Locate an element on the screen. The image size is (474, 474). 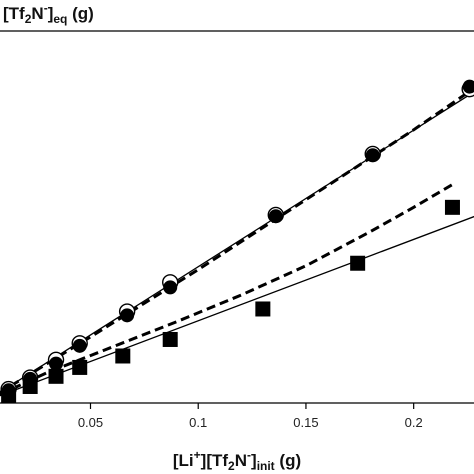
x-tick-label-1: 0.1 is located at coordinates (198, 422).